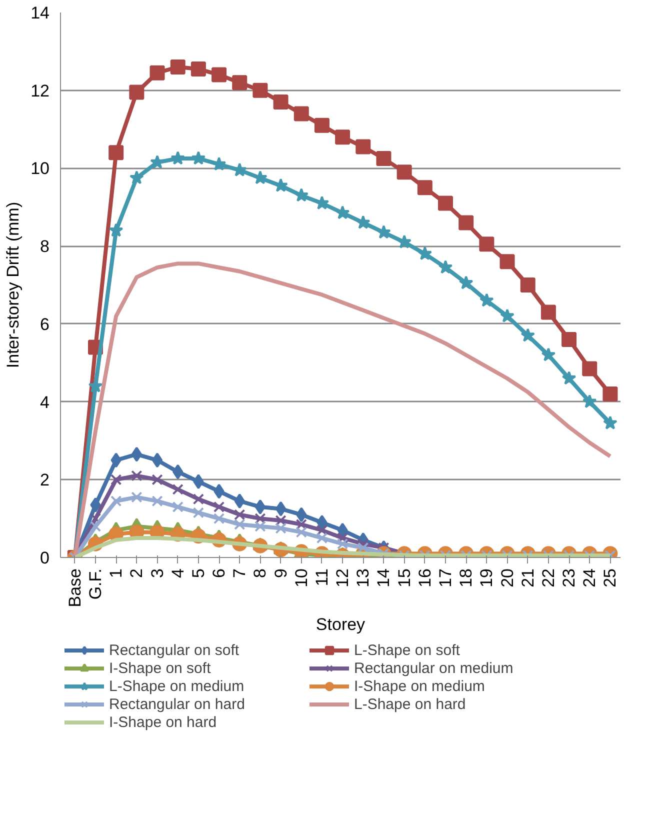 This screenshot has width=672, height=829. What do you see at coordinates (40, 168) in the screenshot?
I see `y-tick-label: 10` at bounding box center [40, 168].